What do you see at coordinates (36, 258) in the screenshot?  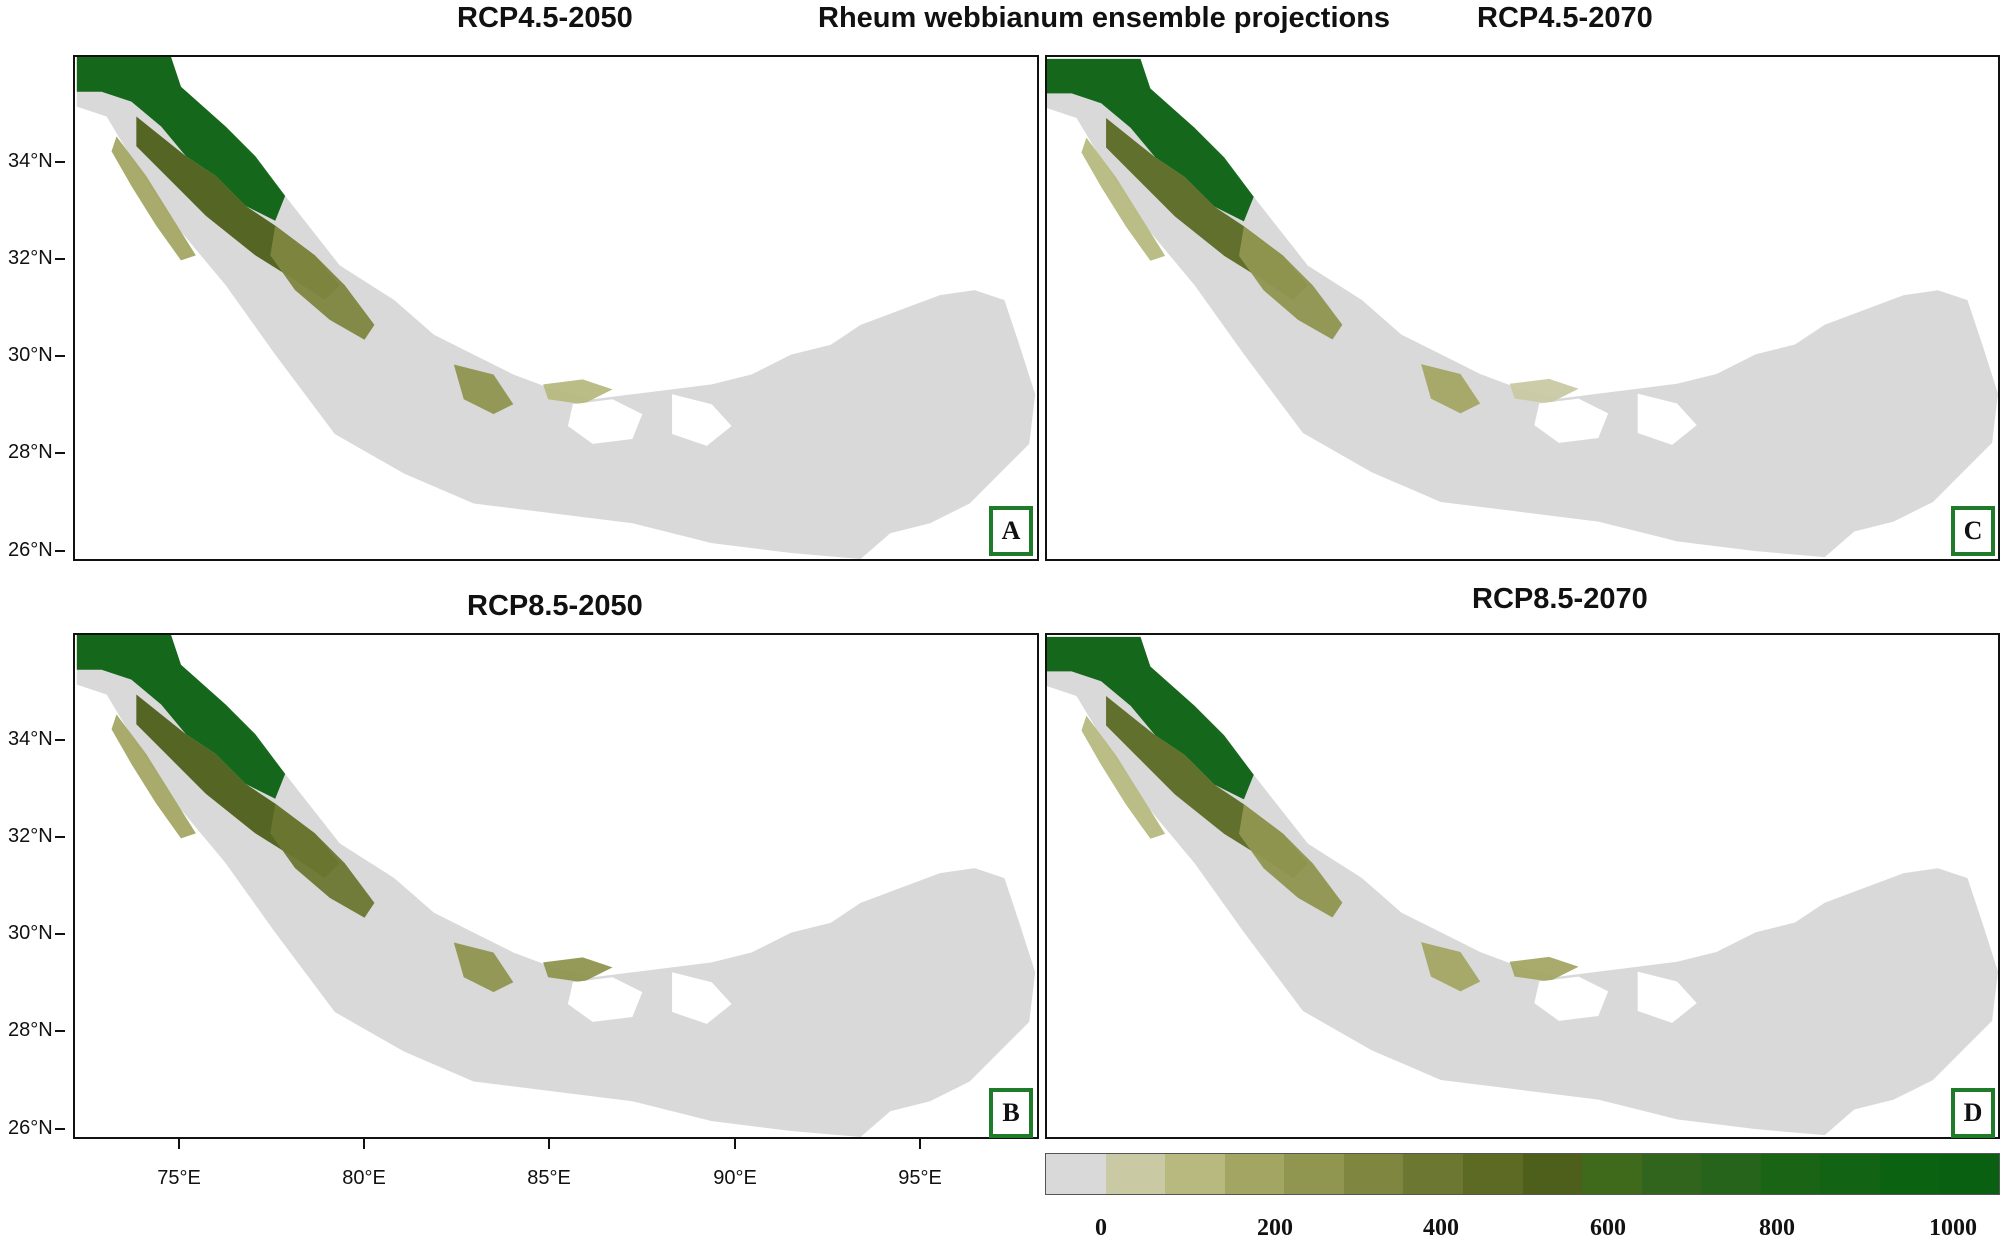 I see `lat-label-32-top: 32°N` at bounding box center [36, 258].